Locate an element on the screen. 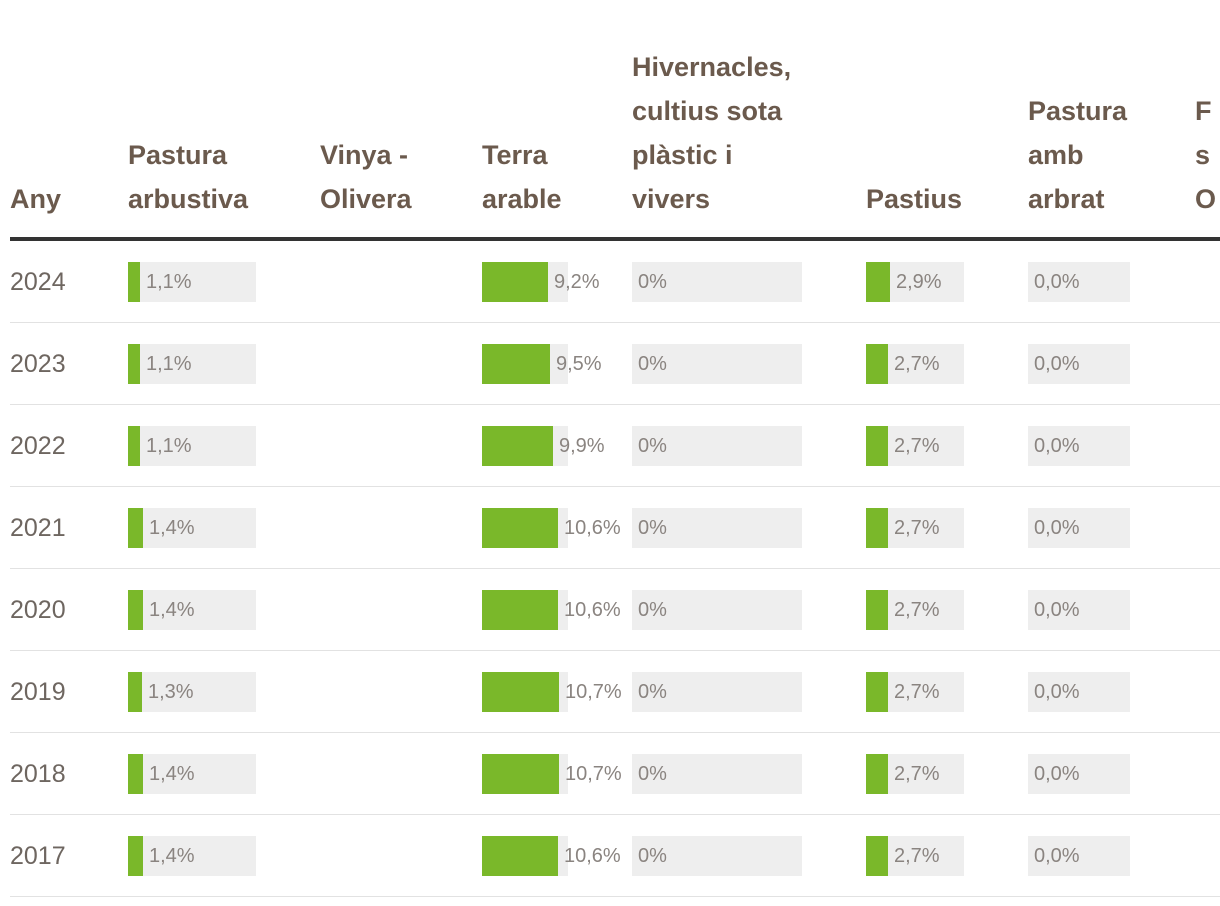 This screenshot has height=906, width=1220. column-header-truncated: F s O is located at coordinates (1206, 155).